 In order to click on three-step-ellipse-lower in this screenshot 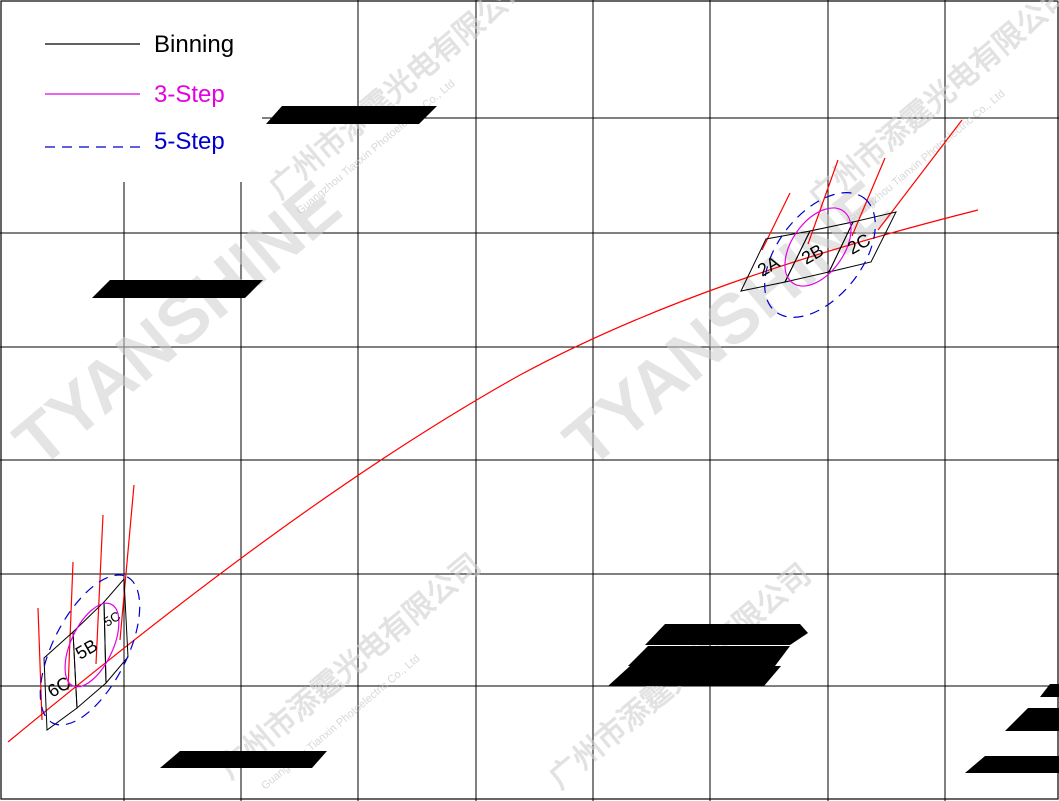, I will do `click(92, 645)`.